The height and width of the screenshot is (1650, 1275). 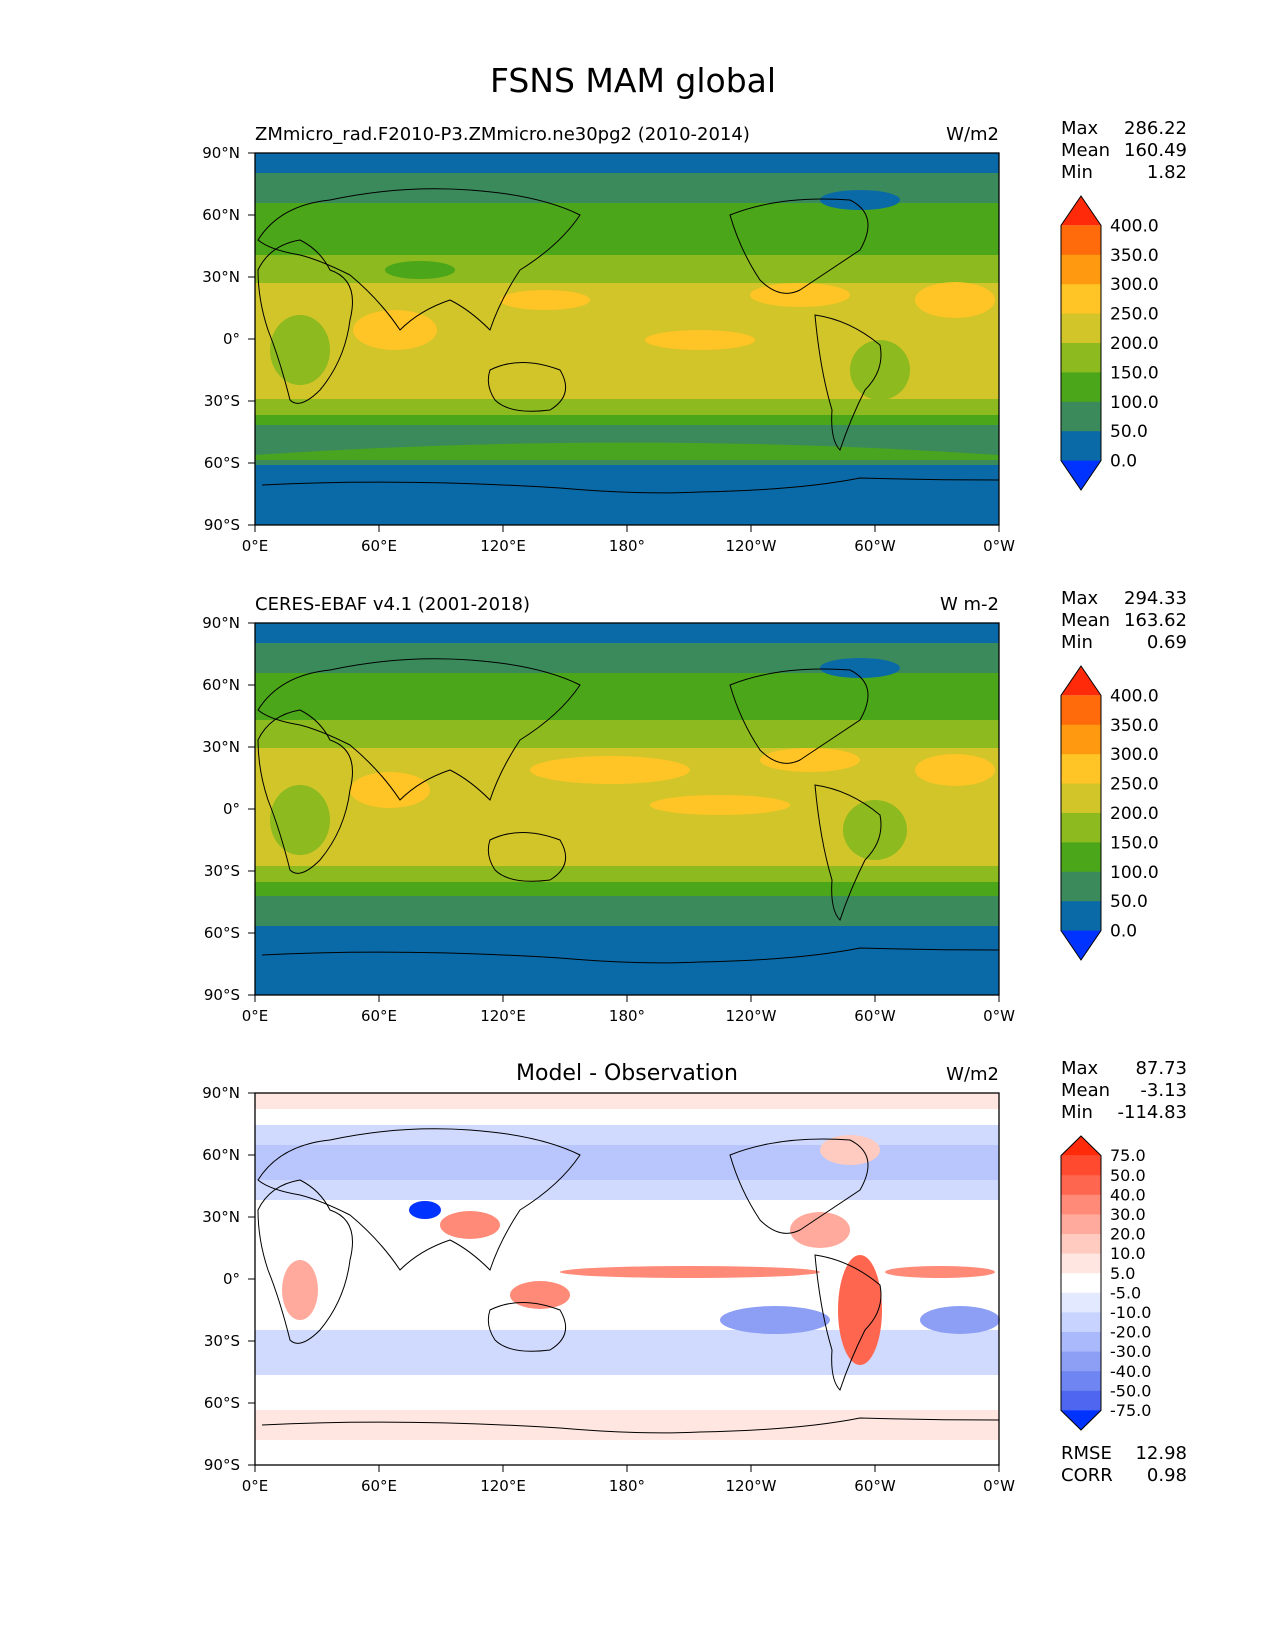 I want to click on colorbar-tick-label: -20.0, so click(x=1130, y=1332).